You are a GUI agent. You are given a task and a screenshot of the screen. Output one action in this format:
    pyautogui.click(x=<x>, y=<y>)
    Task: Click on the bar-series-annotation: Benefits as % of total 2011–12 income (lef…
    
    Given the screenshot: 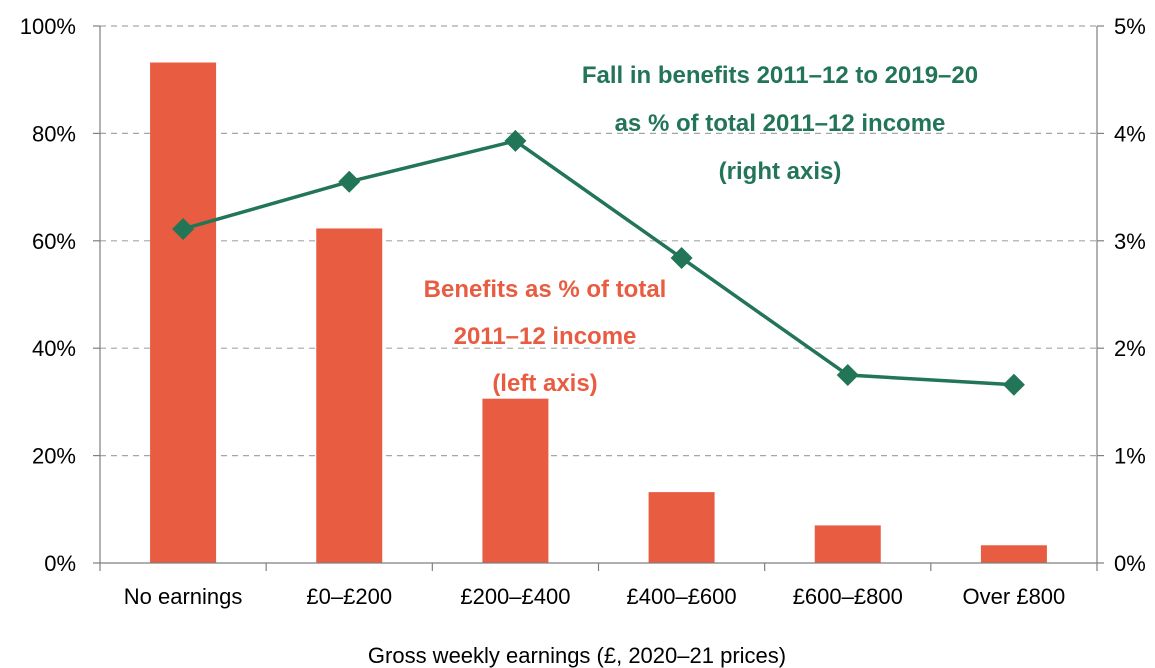 What is the action you would take?
    pyautogui.click(x=545, y=336)
    